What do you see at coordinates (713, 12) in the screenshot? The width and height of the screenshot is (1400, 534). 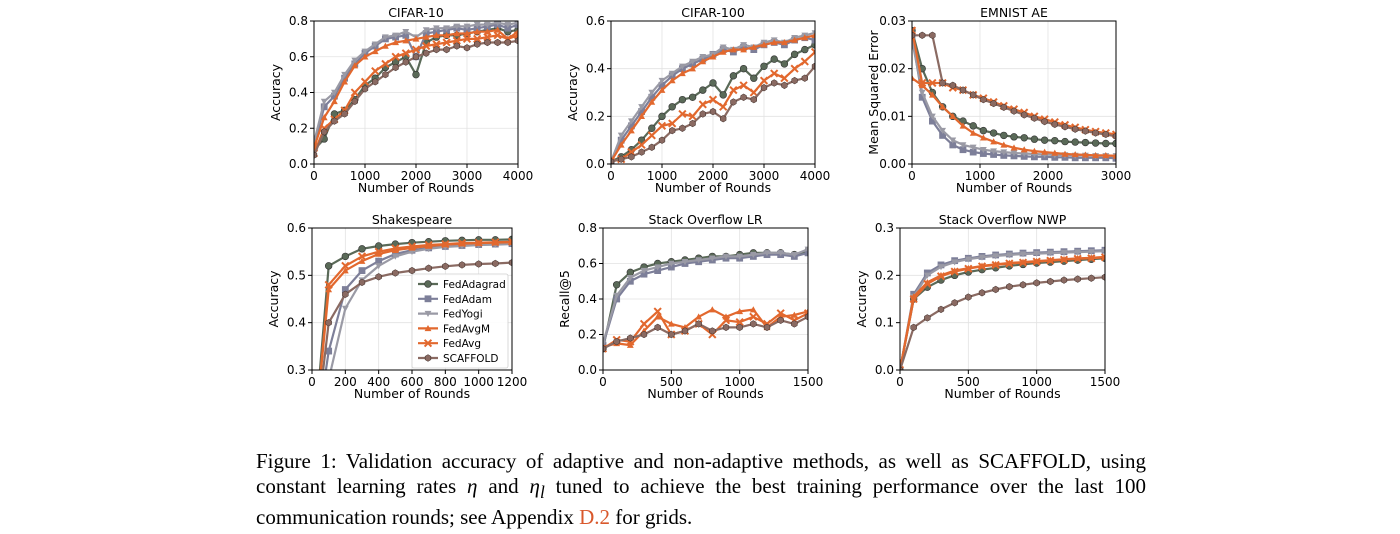 I see `cifar-100-title: CIFAR-100` at bounding box center [713, 12].